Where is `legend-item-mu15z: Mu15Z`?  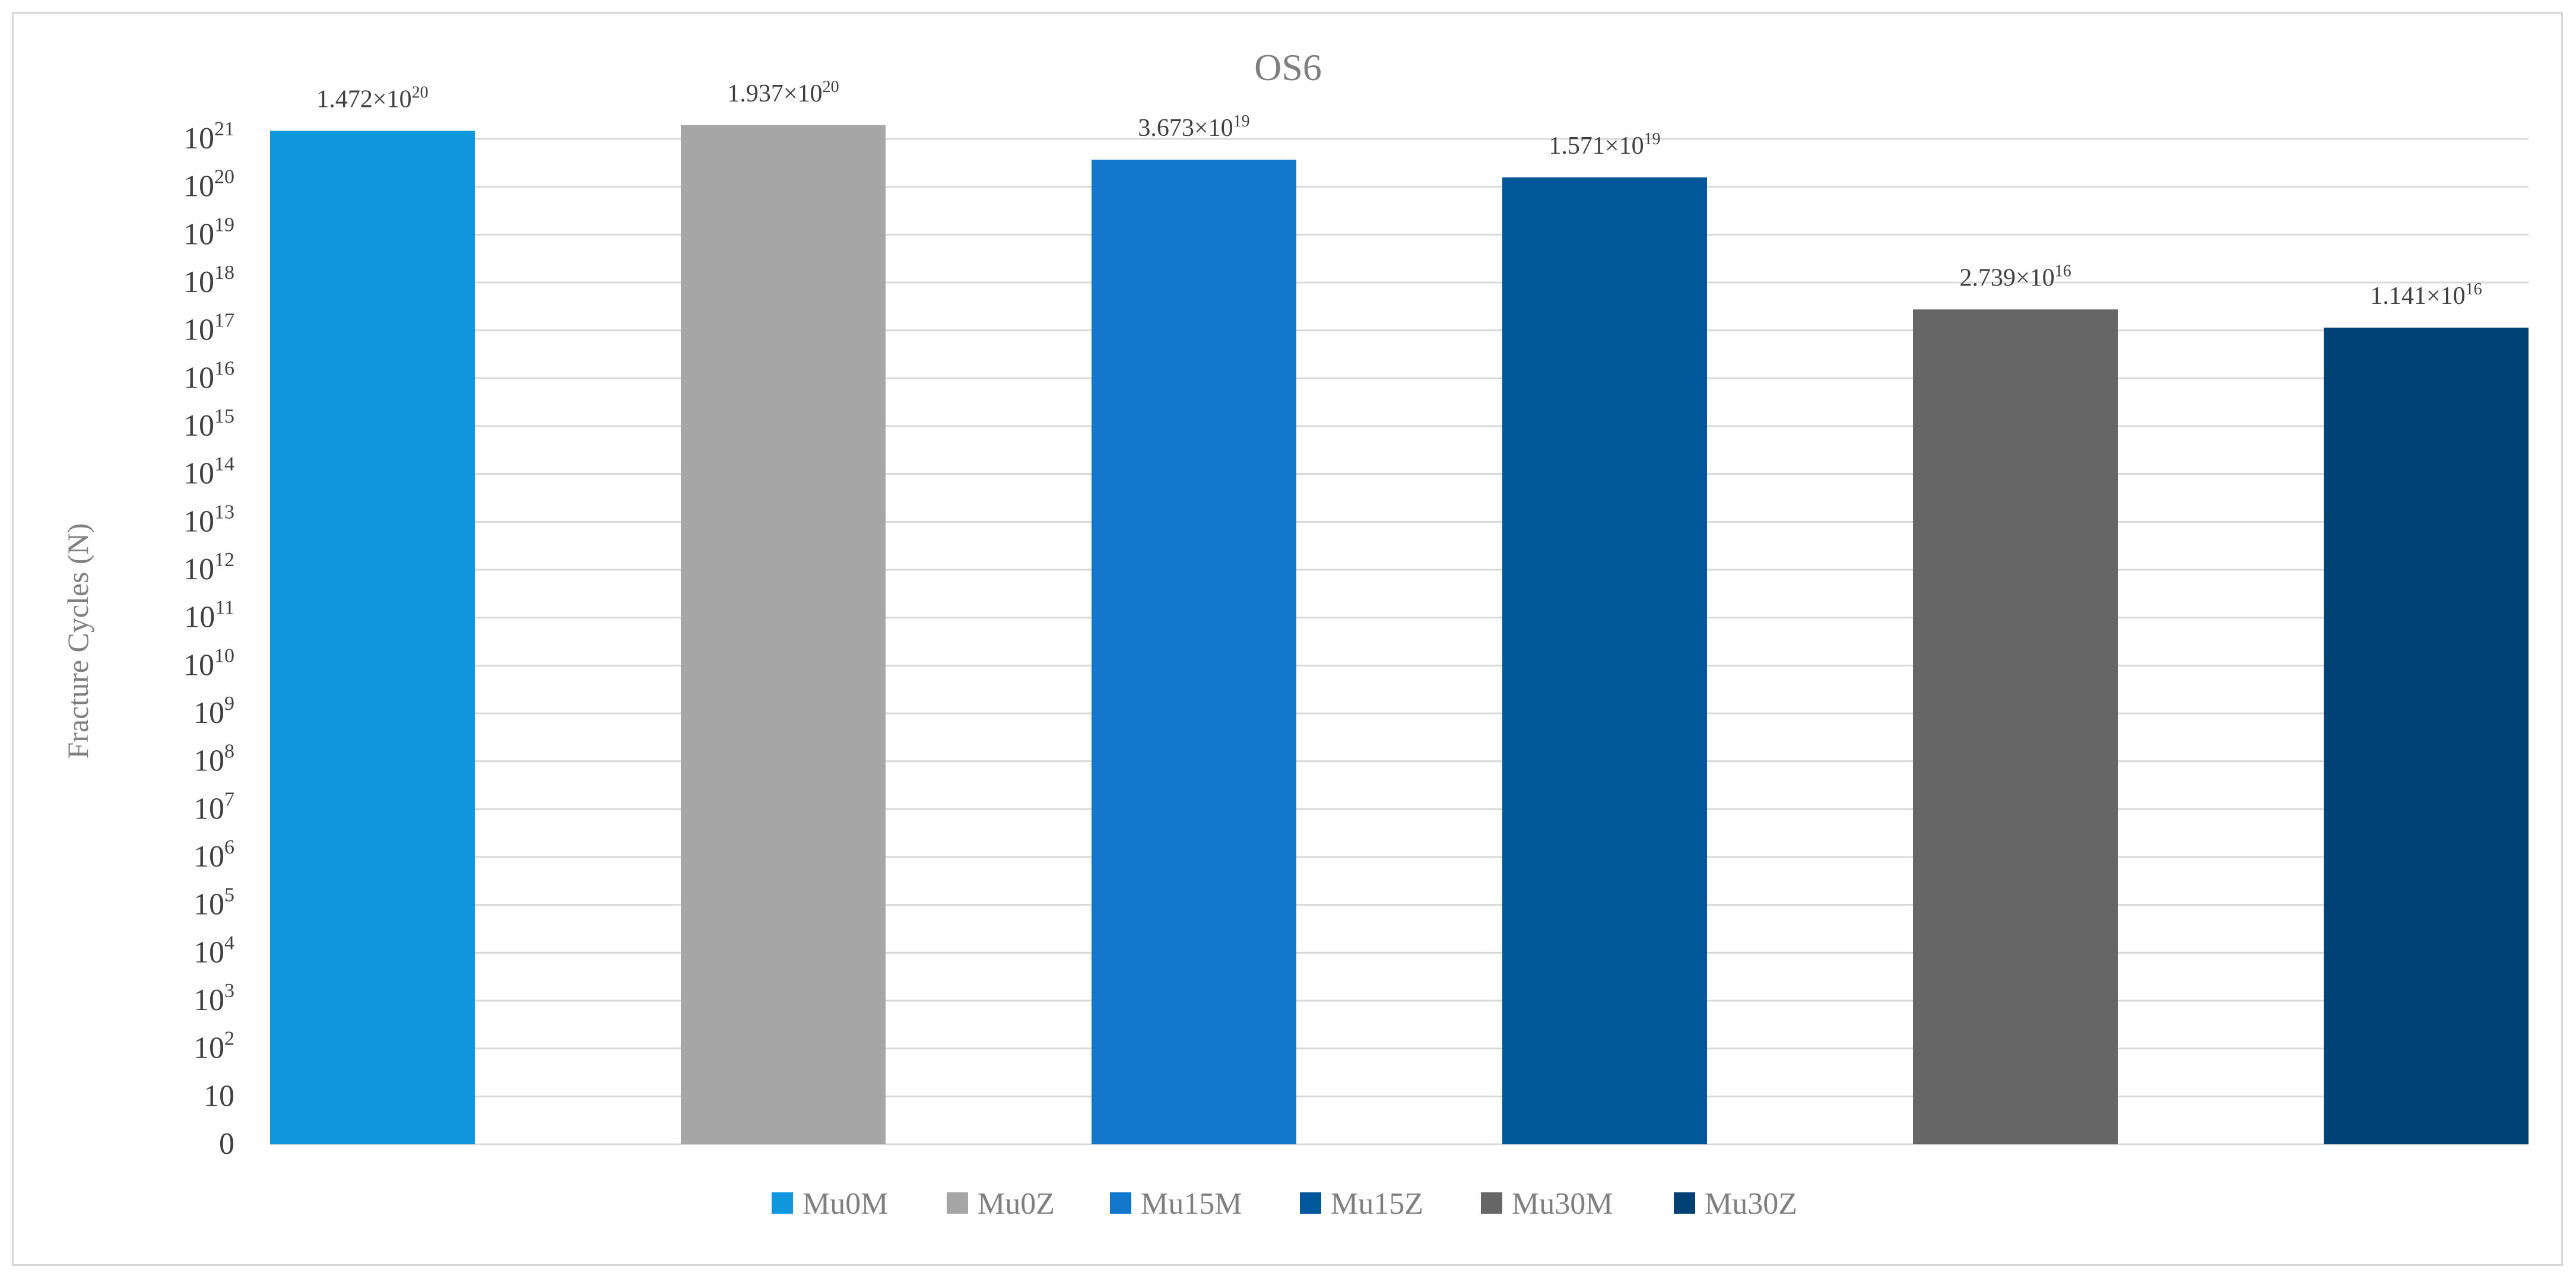 legend-item-mu15z: Mu15Z is located at coordinates (1361, 1204).